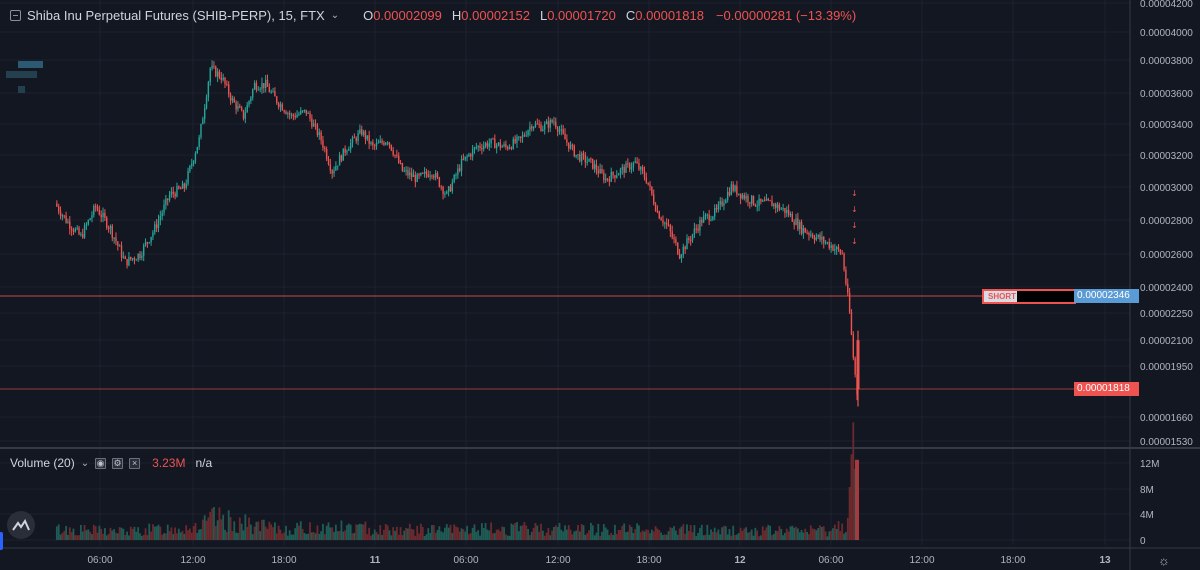 The width and height of the screenshot is (1200, 570). Describe the element at coordinates (1, 541) in the screenshot. I see `sidebar-toggle` at that location.